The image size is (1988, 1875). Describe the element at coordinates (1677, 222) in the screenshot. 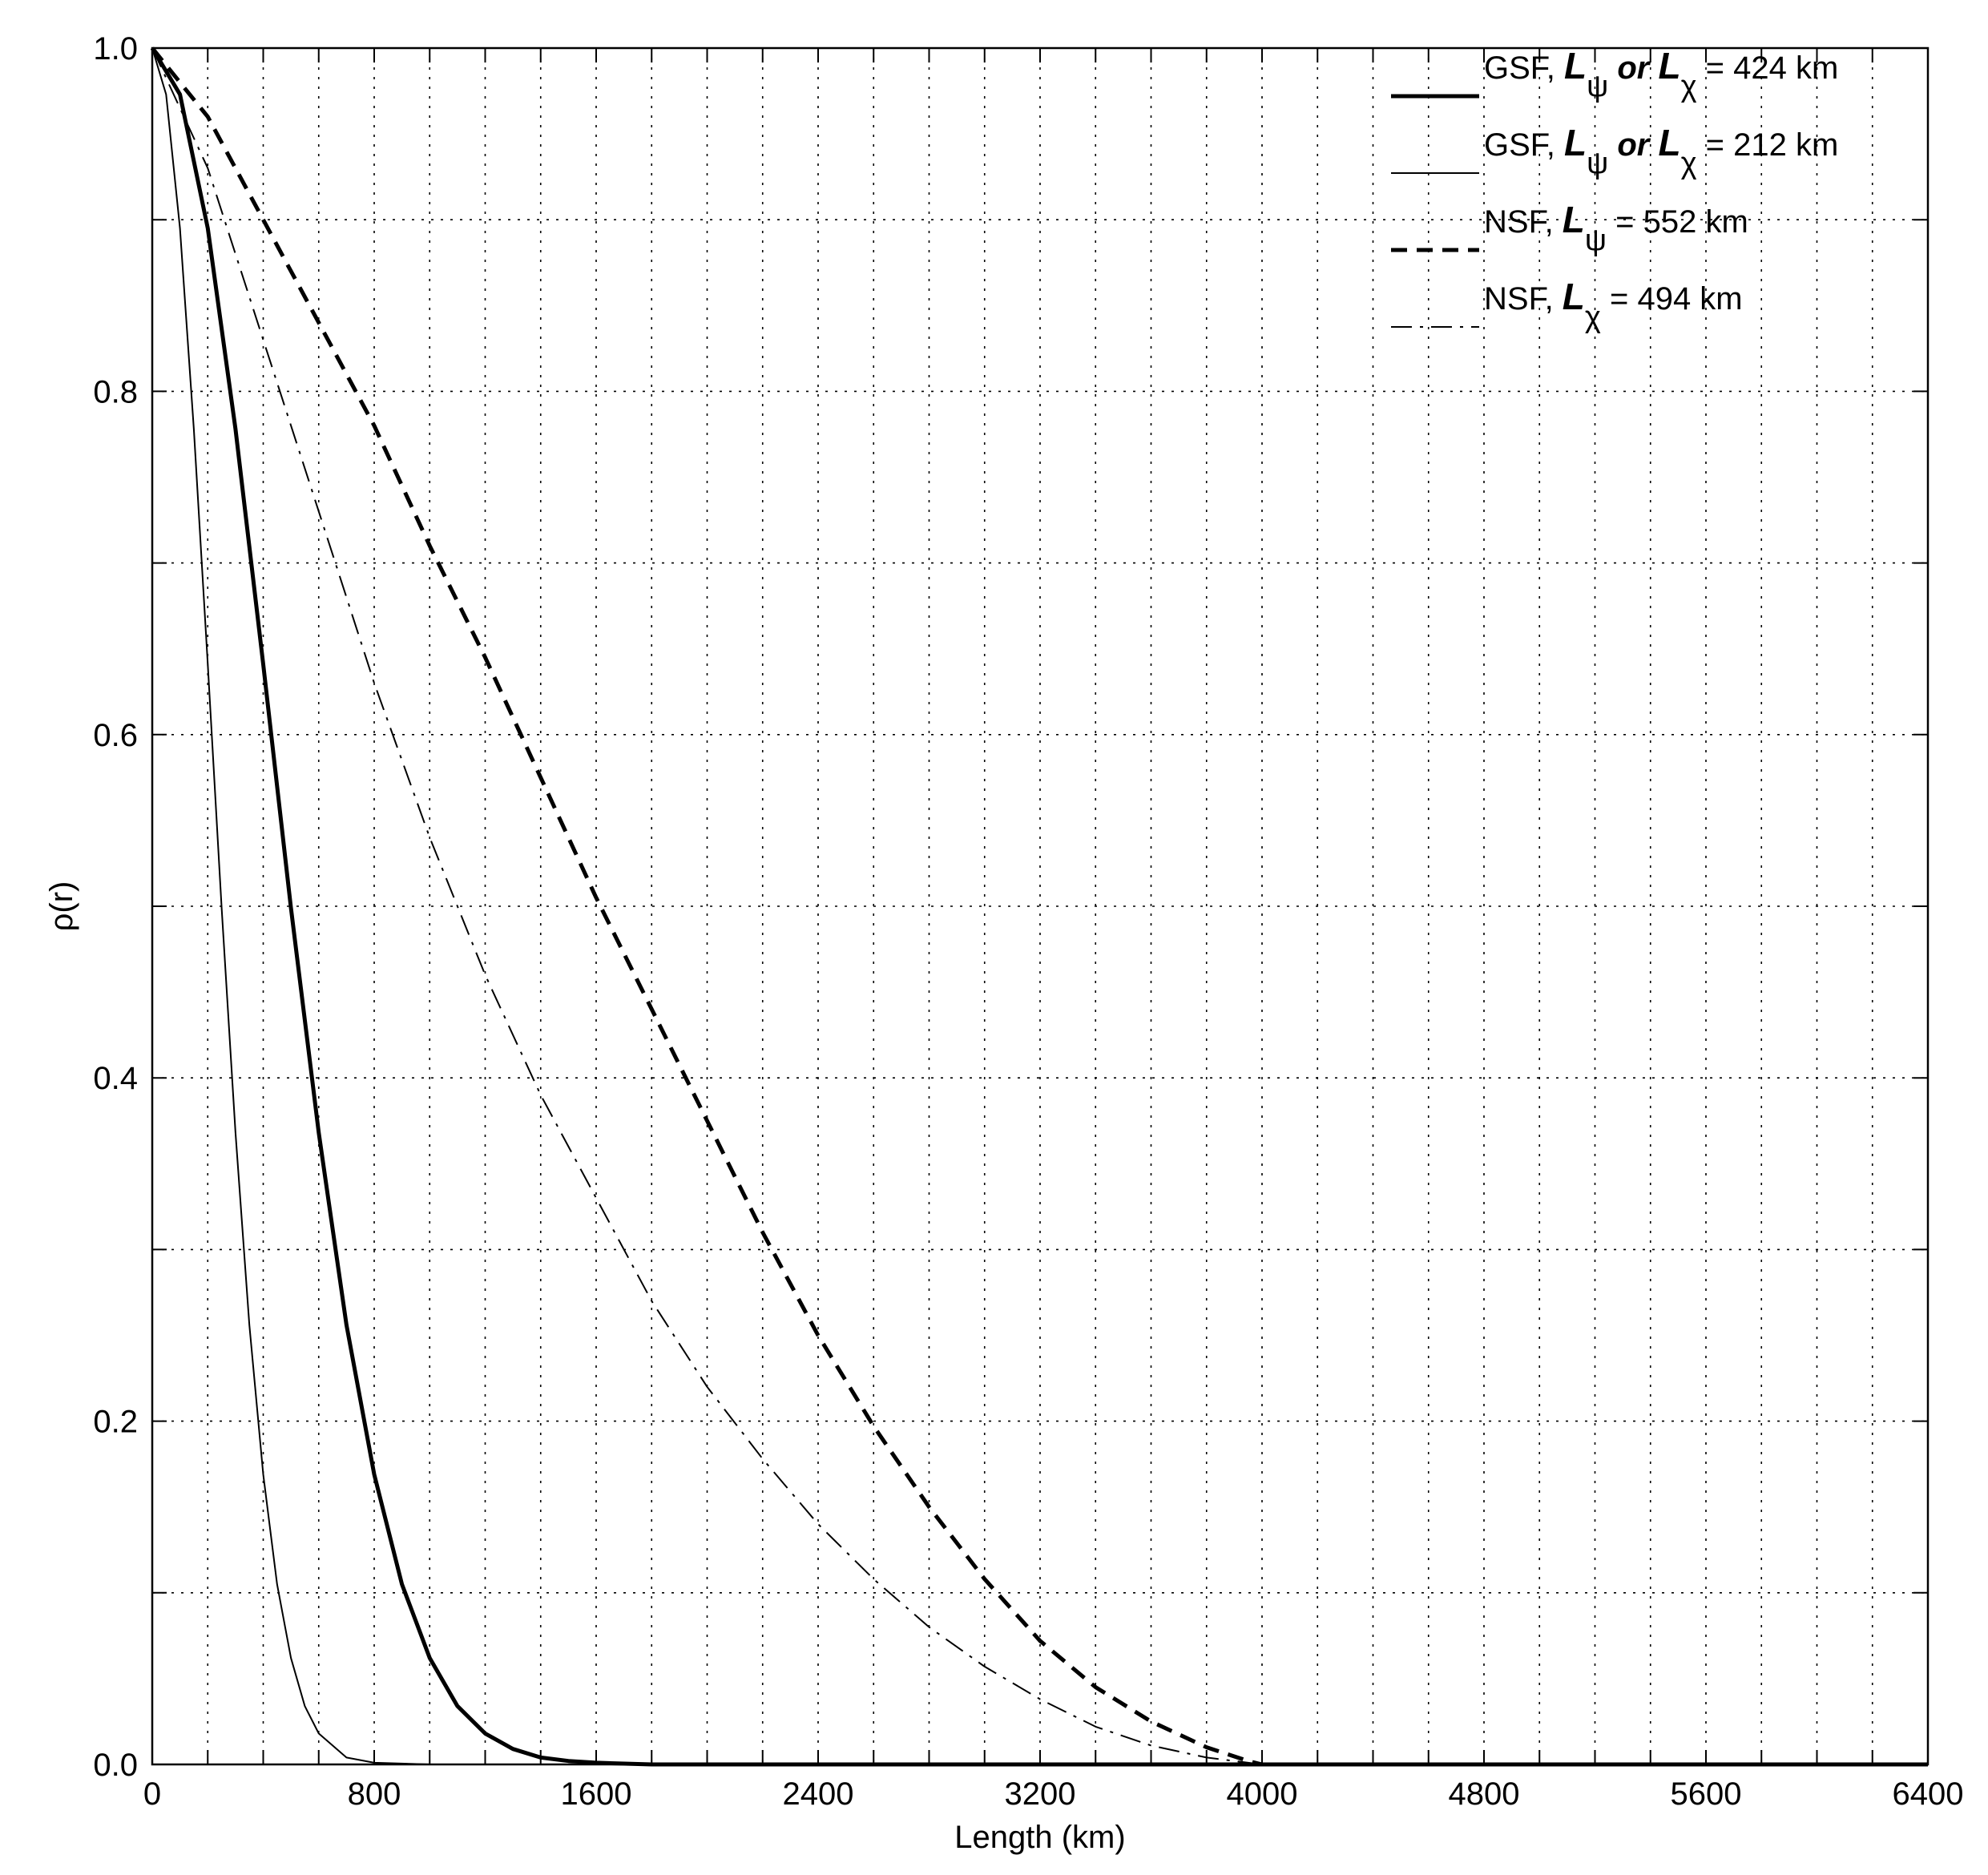

I see `legend-value: = 552 km` at that location.